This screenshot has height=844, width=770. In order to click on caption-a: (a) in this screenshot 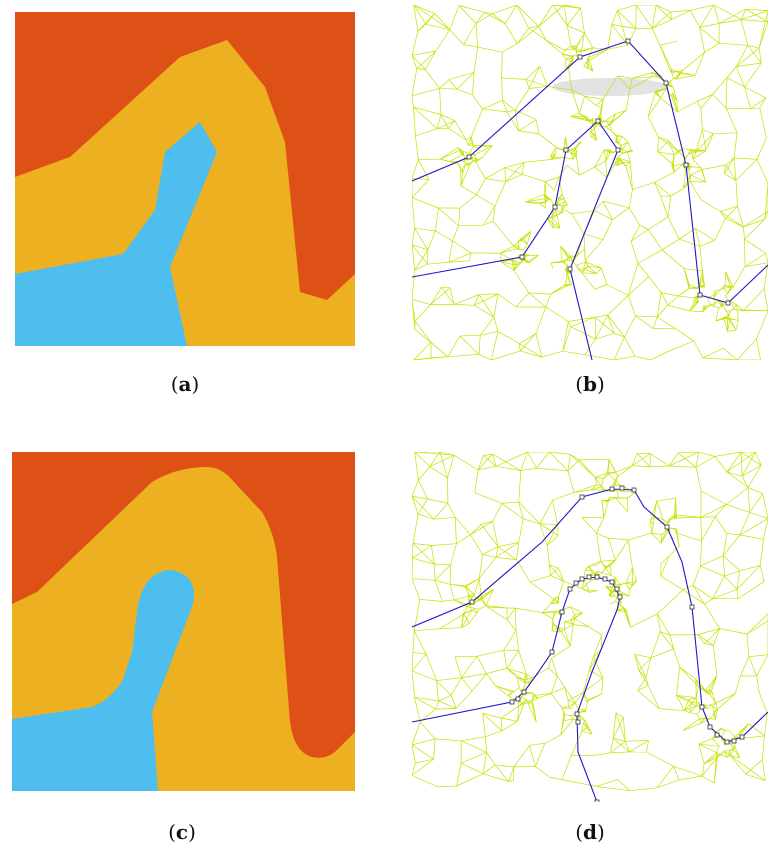, I will do `click(185, 384)`.